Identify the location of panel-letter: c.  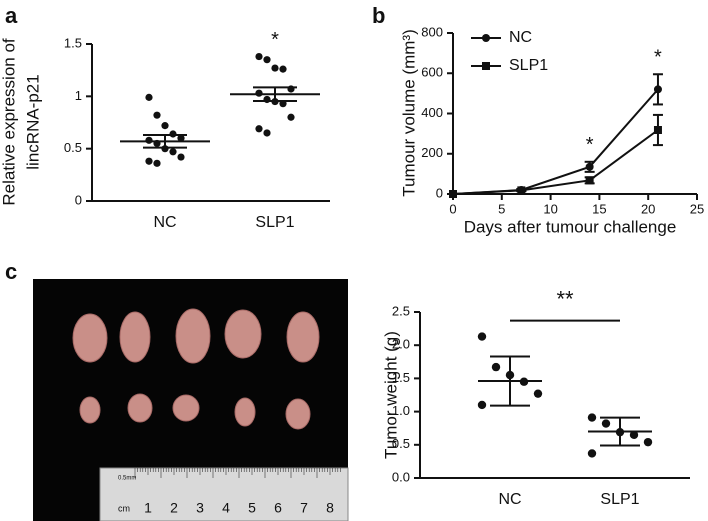
(11, 271).